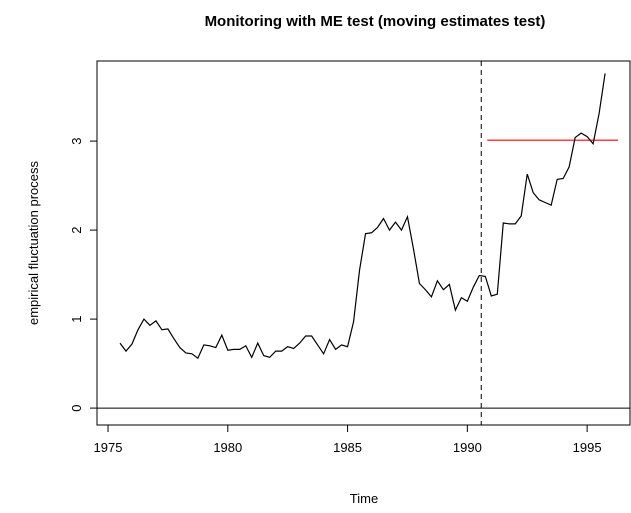  Describe the element at coordinates (347, 447) in the screenshot. I see `x-tick-label: 1985` at that location.